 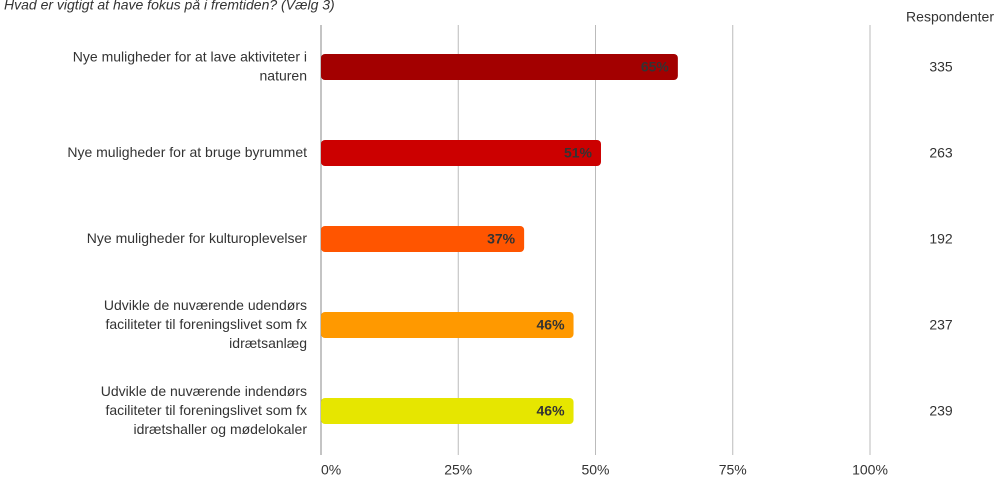 What do you see at coordinates (458, 470) in the screenshot?
I see `x-tick-label: 25%` at bounding box center [458, 470].